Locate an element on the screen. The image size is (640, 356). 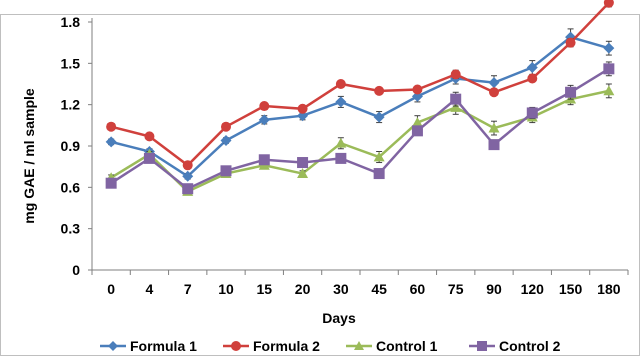
x-tick-label: 20 is located at coordinates (303, 289).